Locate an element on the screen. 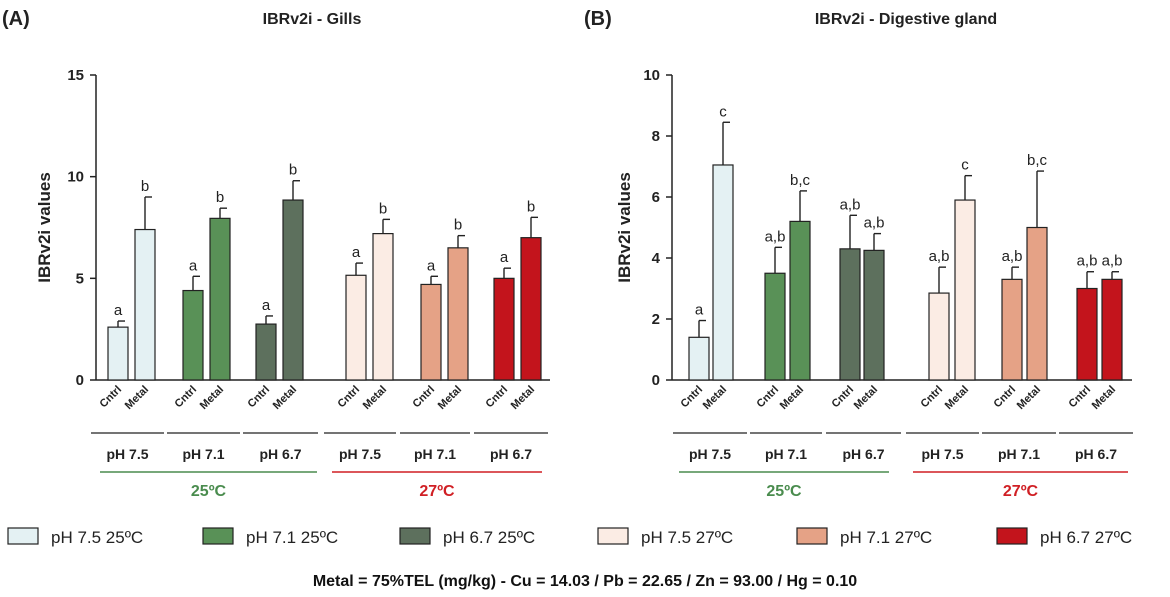 The height and width of the screenshot is (597, 1170). legend-label: pH 7.5 27ºC is located at coordinates (687, 537).